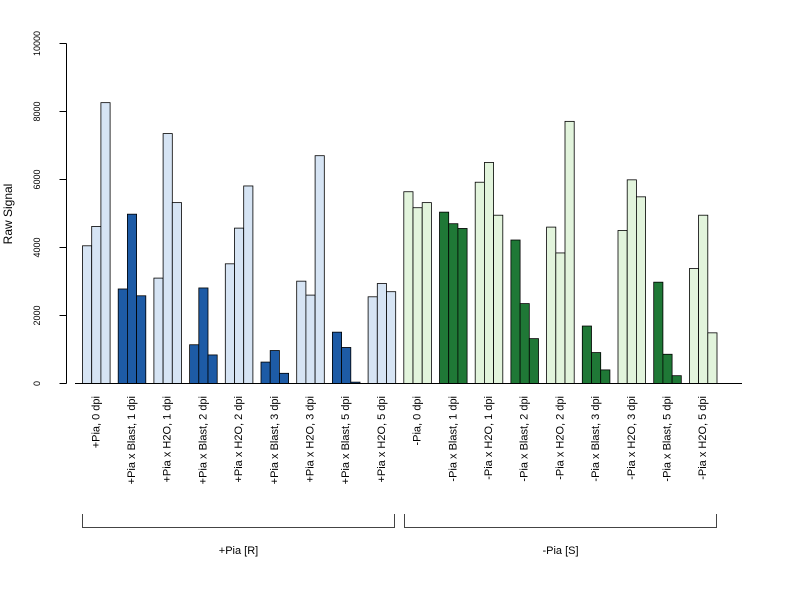 This screenshot has width=800, height=600. What do you see at coordinates (37, 383) in the screenshot?
I see `y-tick-label: 0` at bounding box center [37, 383].